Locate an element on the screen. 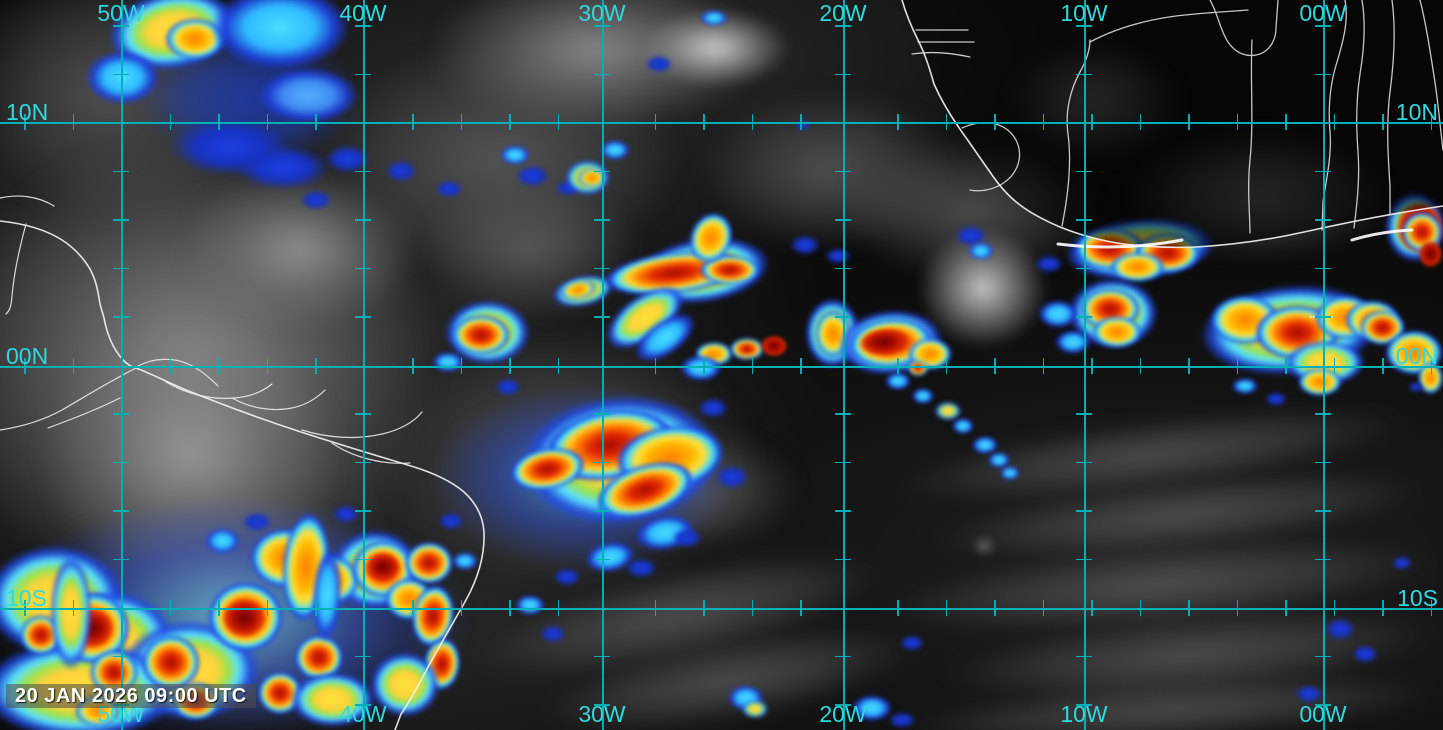 The width and height of the screenshot is (1443, 730). meridian-50W is located at coordinates (122, 365).